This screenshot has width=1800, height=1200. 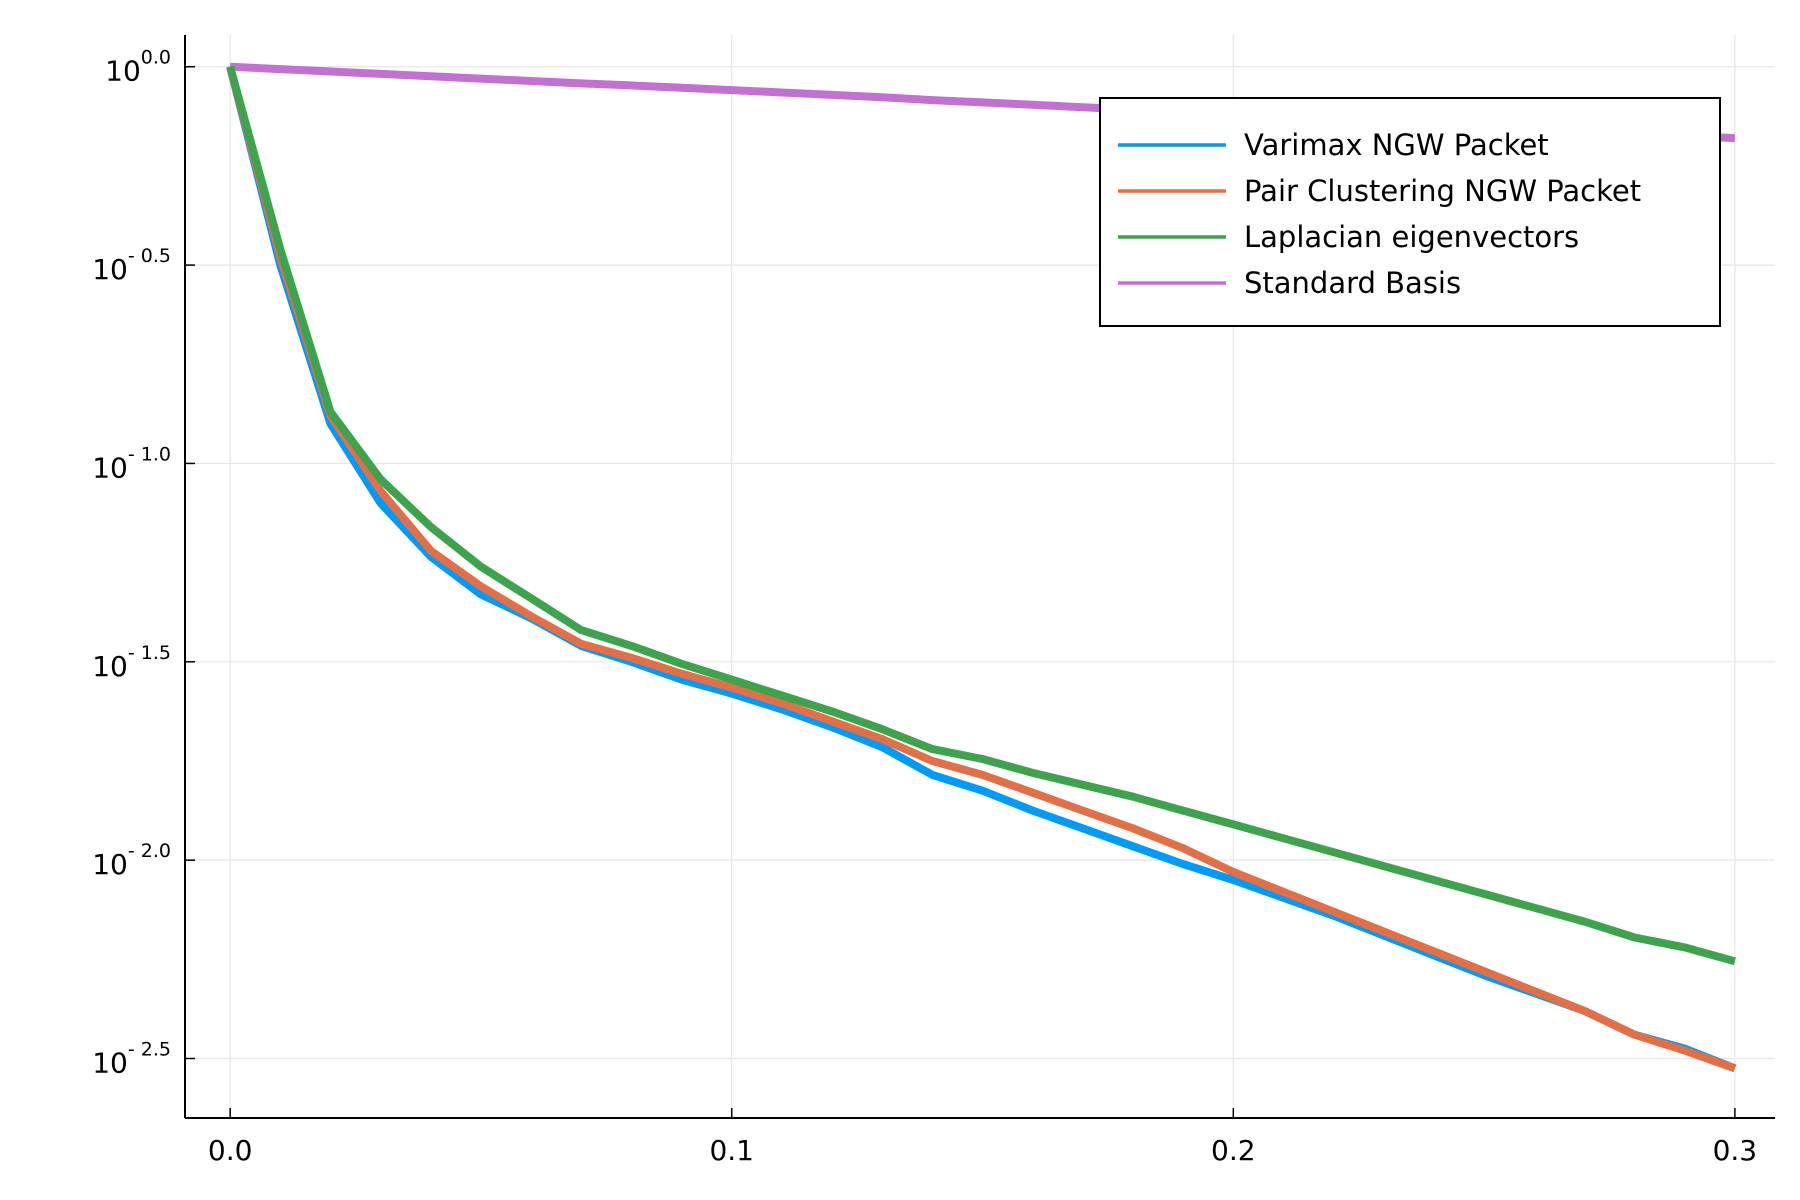 I want to click on legend-label: Pair Clustering NGW Packet, so click(x=1442, y=191).